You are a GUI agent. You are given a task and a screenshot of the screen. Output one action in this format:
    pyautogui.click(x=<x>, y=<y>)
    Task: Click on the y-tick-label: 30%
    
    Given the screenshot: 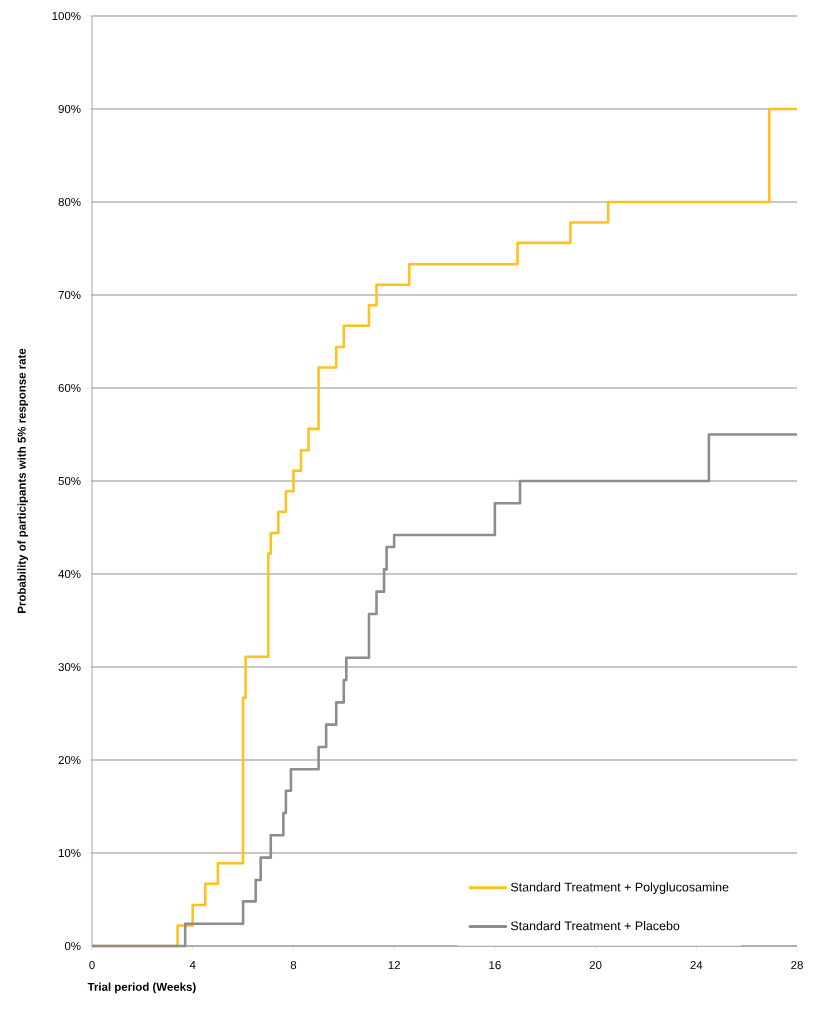 What is the action you would take?
    pyautogui.click(x=69, y=667)
    